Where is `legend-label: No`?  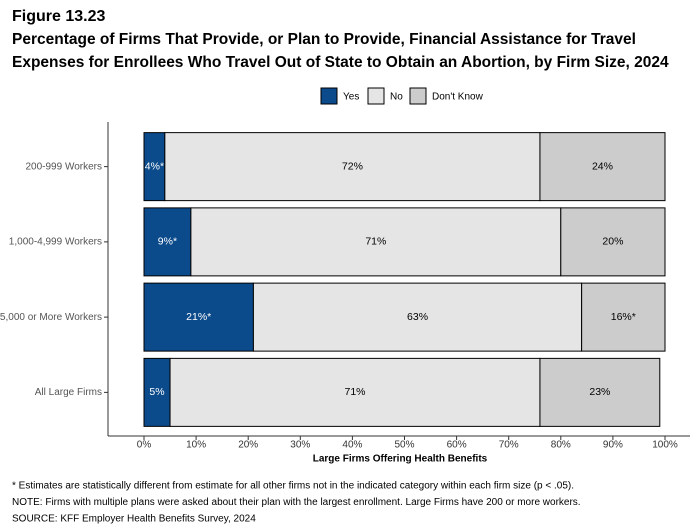
legend-label: No is located at coordinates (396, 97).